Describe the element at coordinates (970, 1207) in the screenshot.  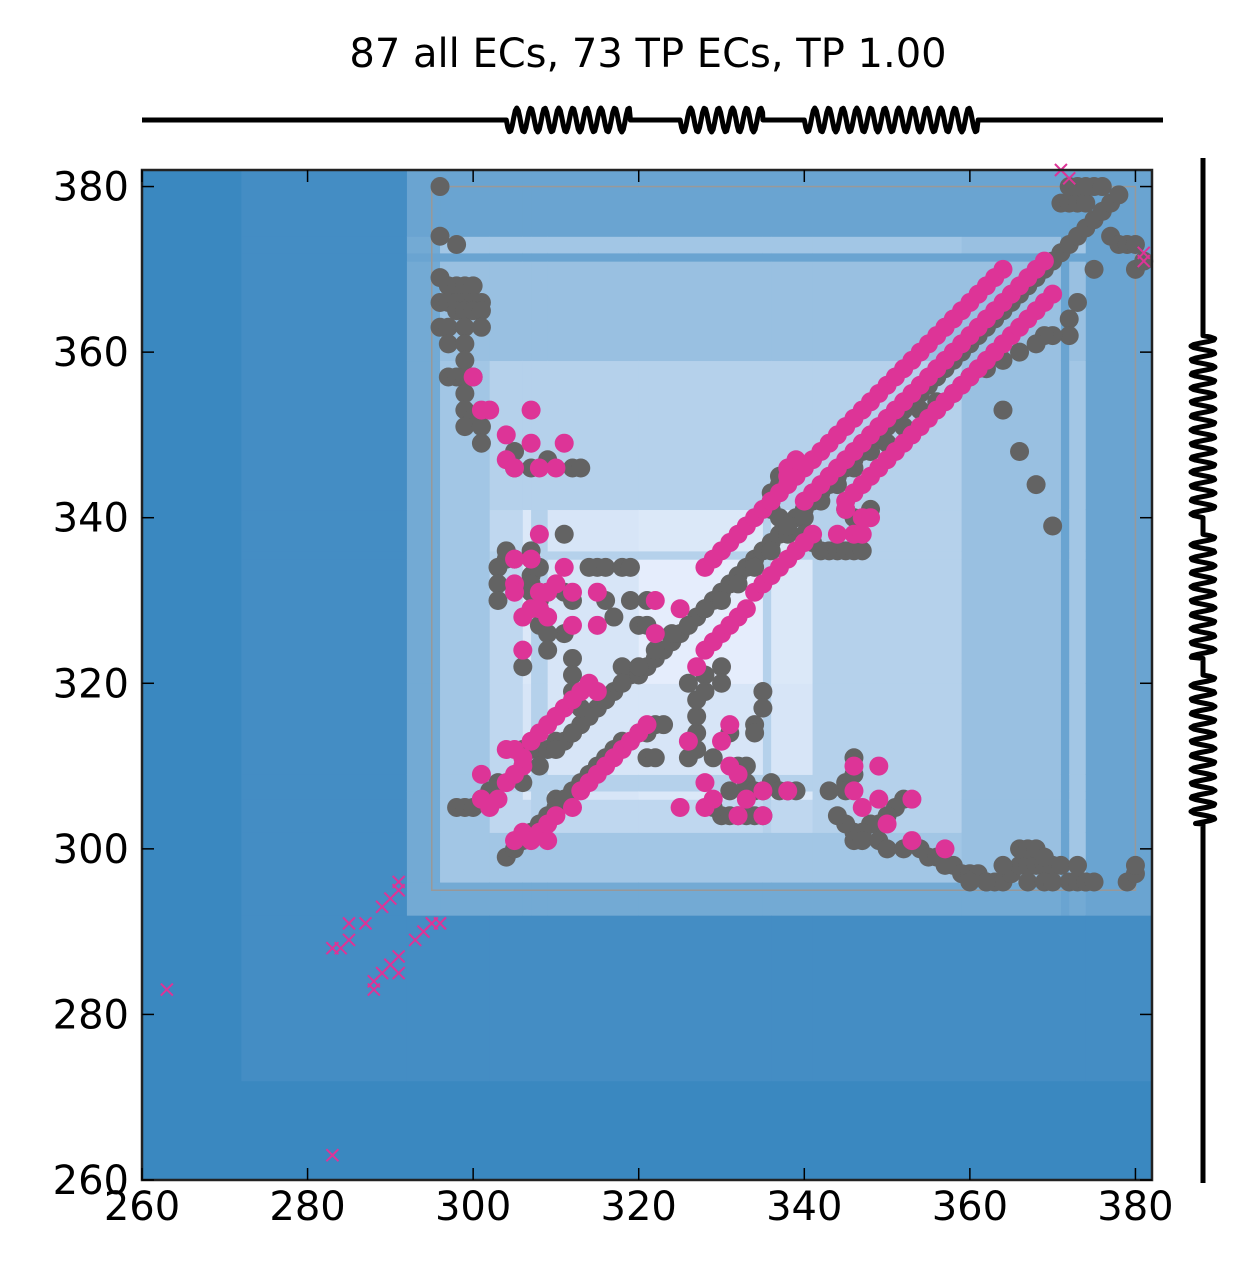
I see `x-tick-label: 360` at that location.